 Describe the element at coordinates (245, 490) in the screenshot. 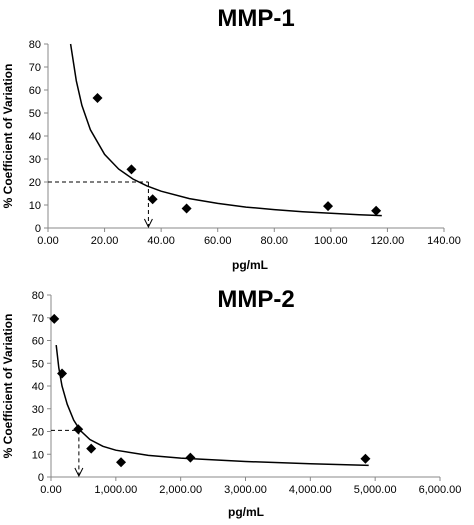

I see `x-tick-label: 3,000.00` at that location.